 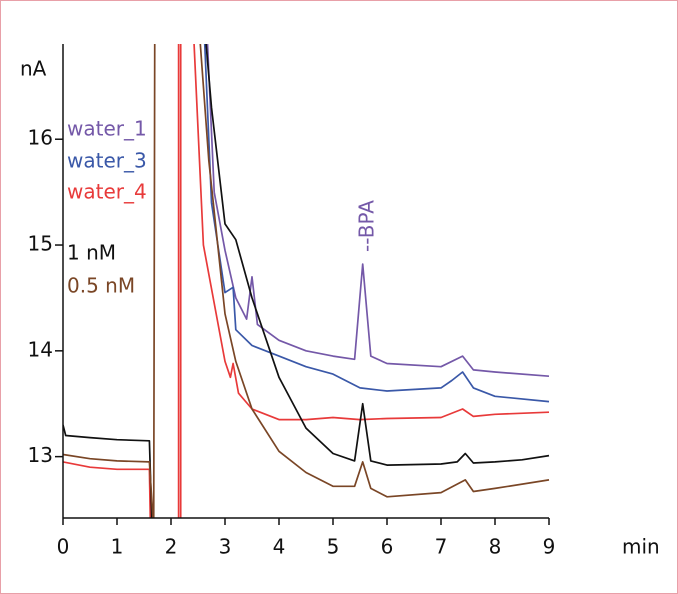 What do you see at coordinates (40, 138) in the screenshot?
I see `y-tick-label: 16` at bounding box center [40, 138].